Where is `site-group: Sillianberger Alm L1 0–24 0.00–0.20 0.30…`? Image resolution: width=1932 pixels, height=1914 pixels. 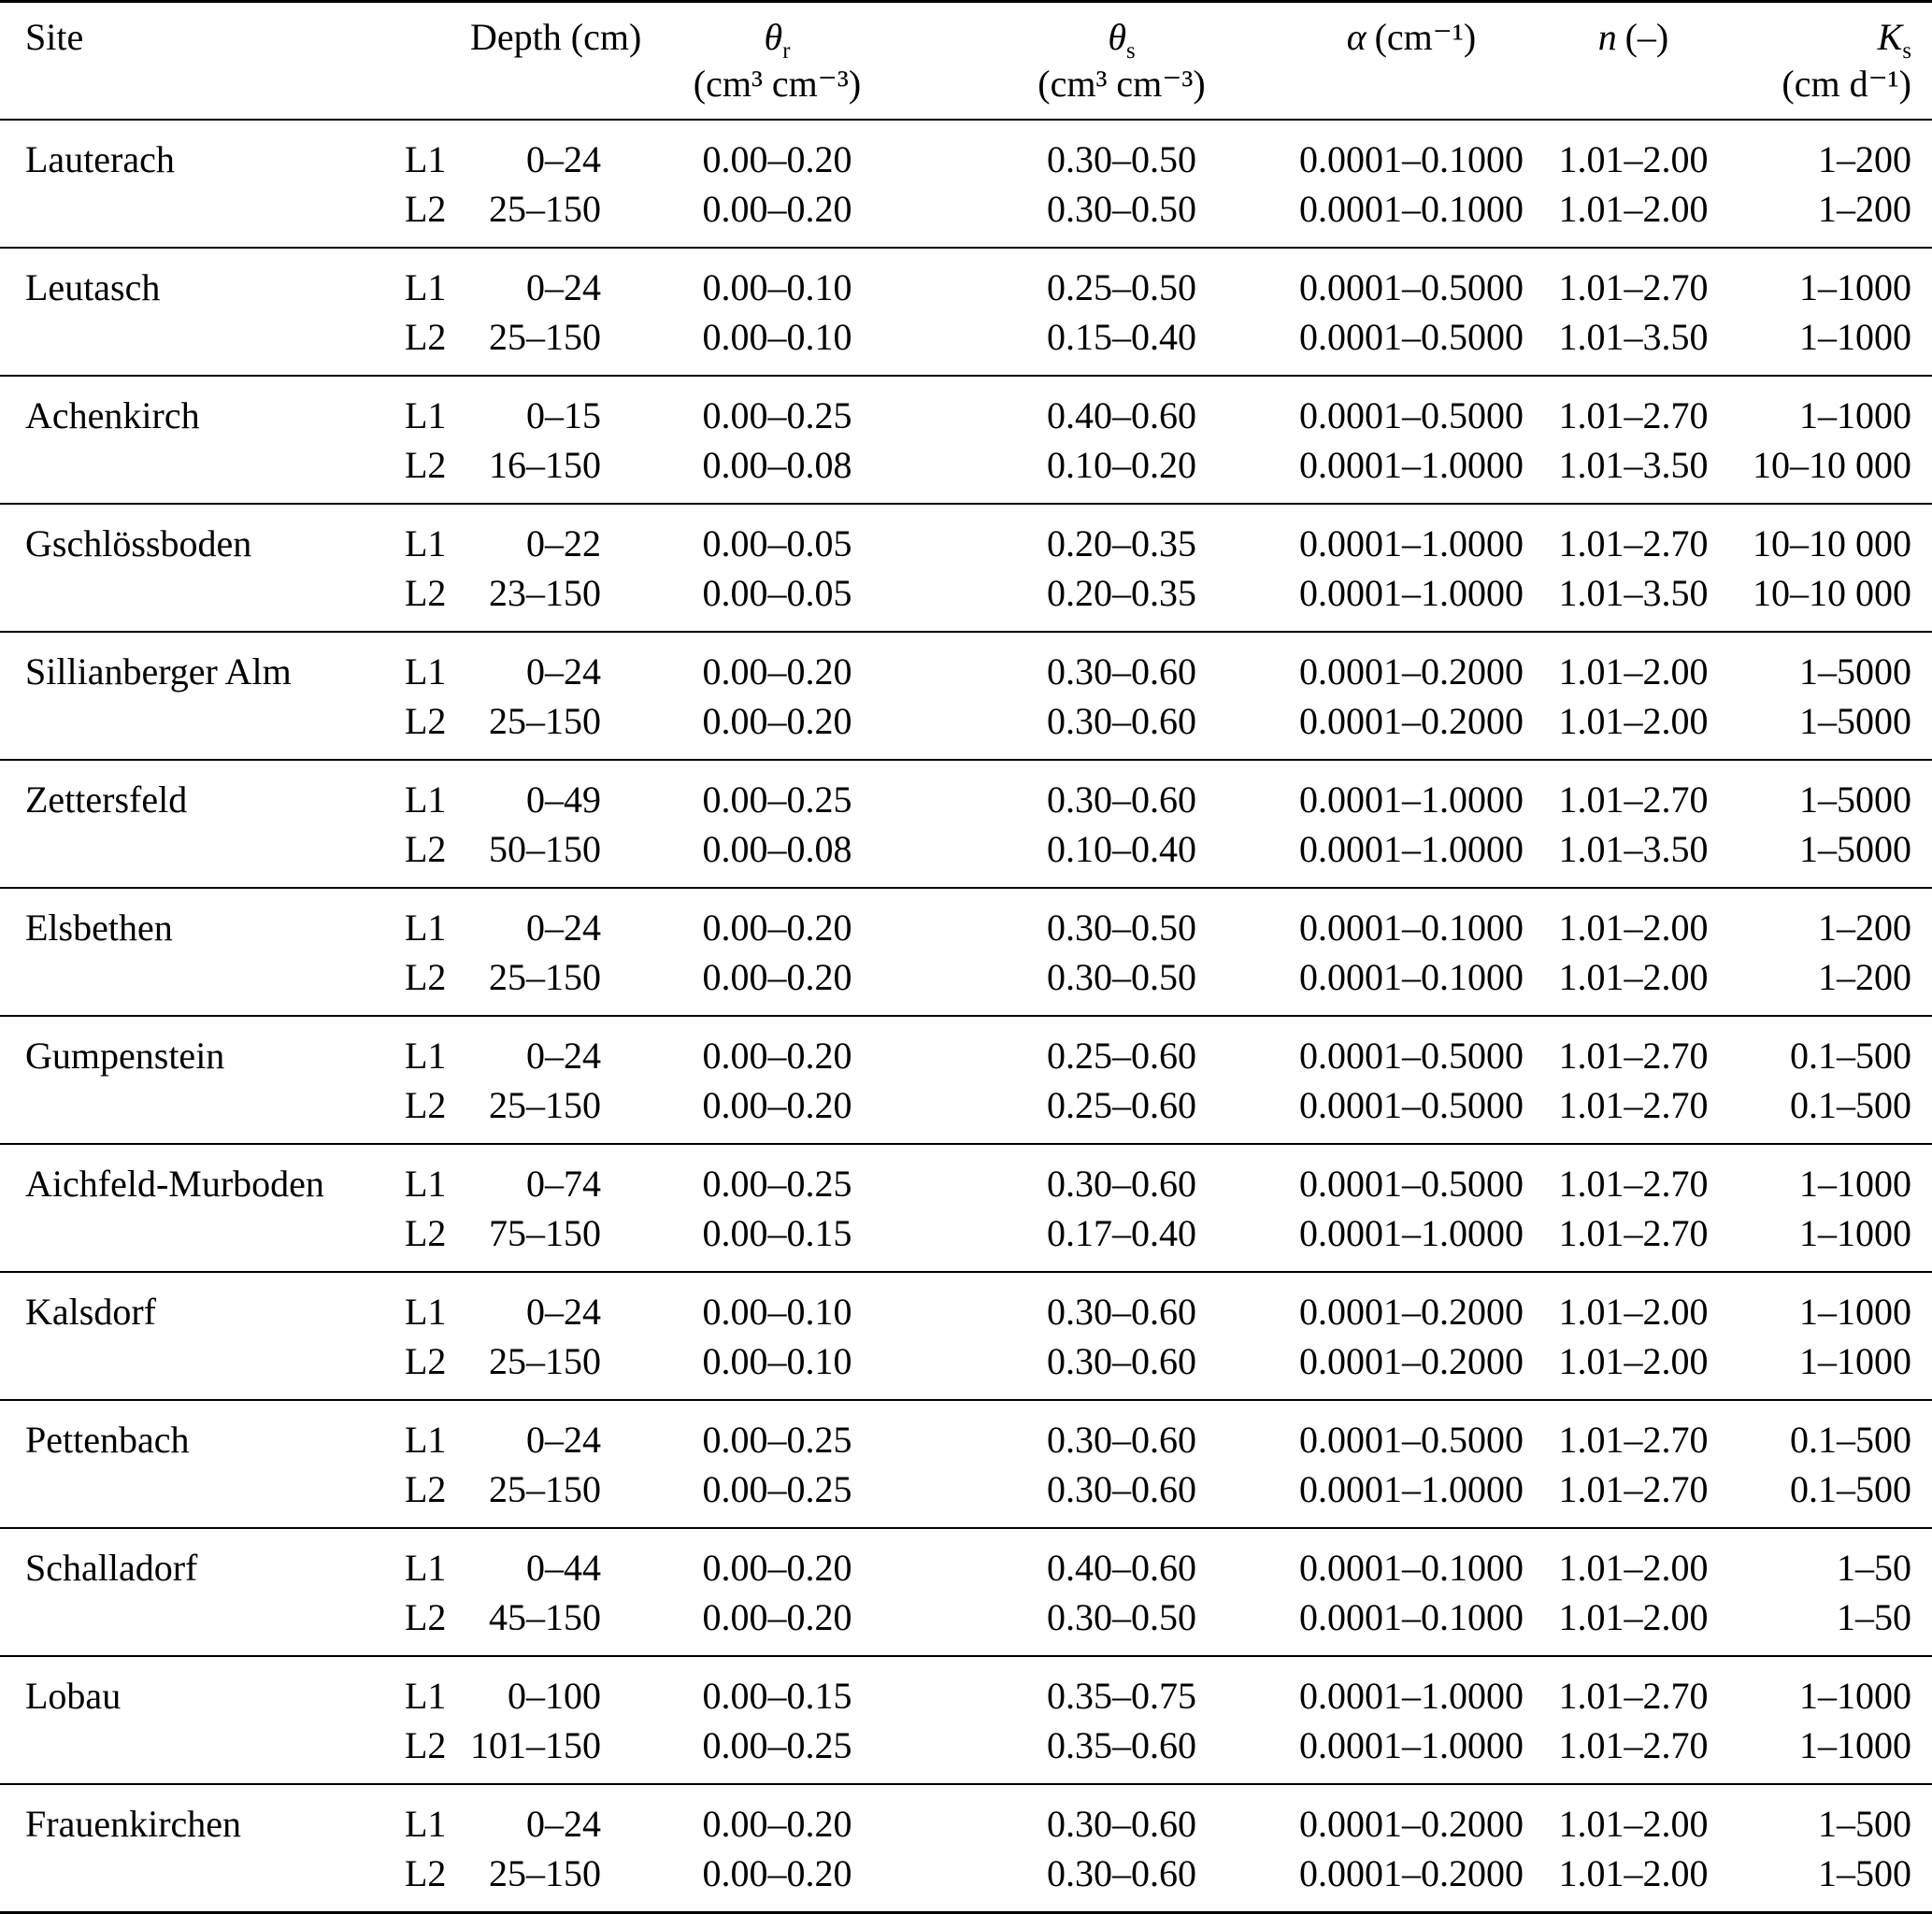 site-group: Sillianberger Alm L1 0–24 0.00–0.20 0.30… is located at coordinates (966, 696).